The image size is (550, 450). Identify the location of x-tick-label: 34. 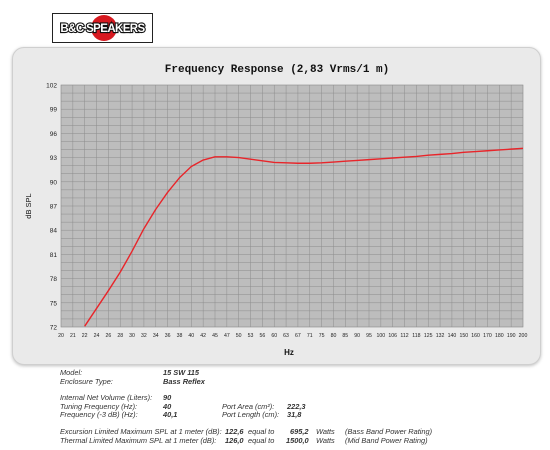
(156, 336).